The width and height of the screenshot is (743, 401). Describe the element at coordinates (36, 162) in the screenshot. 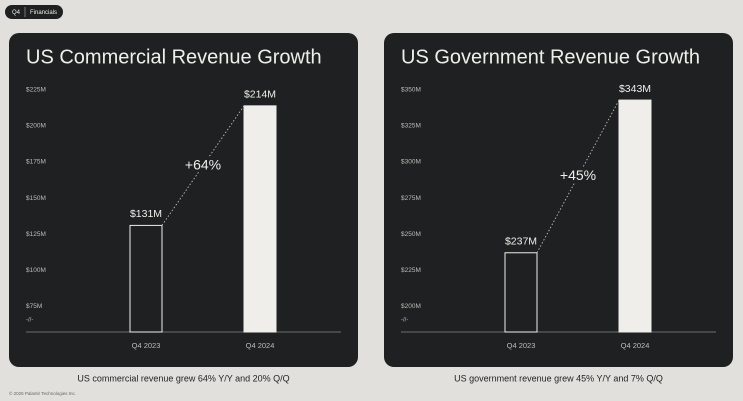

I see `y-tick-label: $175M` at that location.